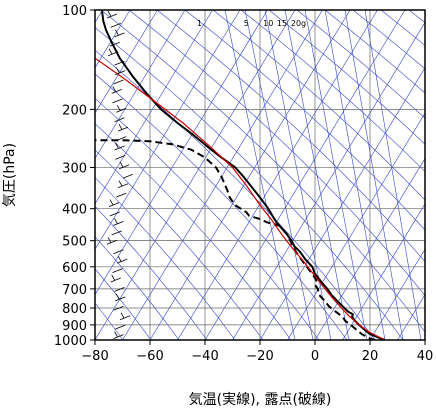  Describe the element at coordinates (199, 23) in the screenshot. I see `mixing-ratio-label: 1` at that location.